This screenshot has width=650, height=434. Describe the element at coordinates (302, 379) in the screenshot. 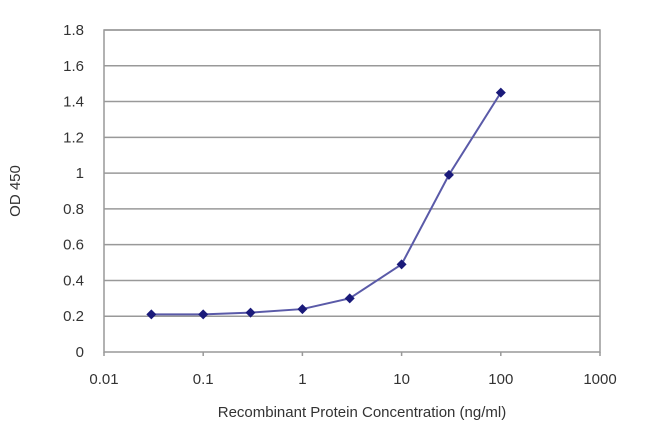

I see `x-tick-label: 1` at that location.